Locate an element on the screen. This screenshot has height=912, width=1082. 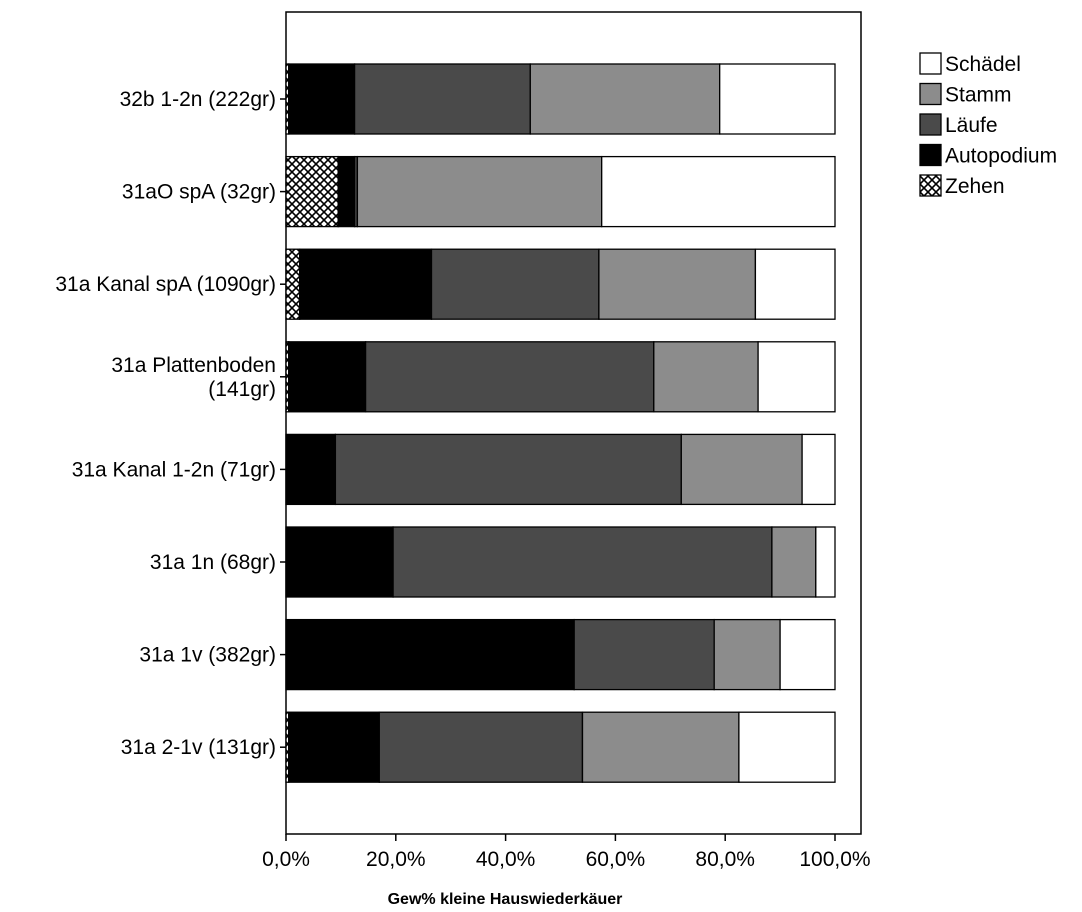
category-label: 31a 1v (382gr) is located at coordinates (207, 655).